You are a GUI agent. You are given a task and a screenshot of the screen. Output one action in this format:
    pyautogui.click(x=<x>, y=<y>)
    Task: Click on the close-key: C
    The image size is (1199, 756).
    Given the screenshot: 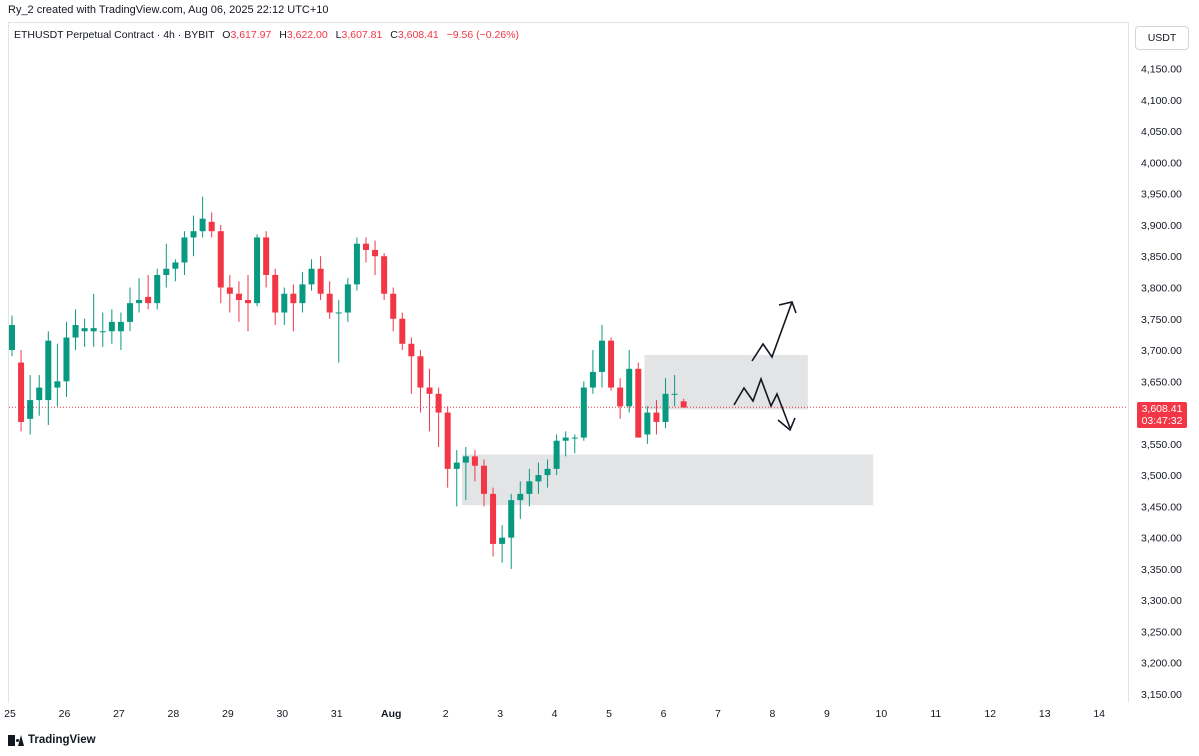 What is the action you would take?
    pyautogui.click(x=394, y=35)
    